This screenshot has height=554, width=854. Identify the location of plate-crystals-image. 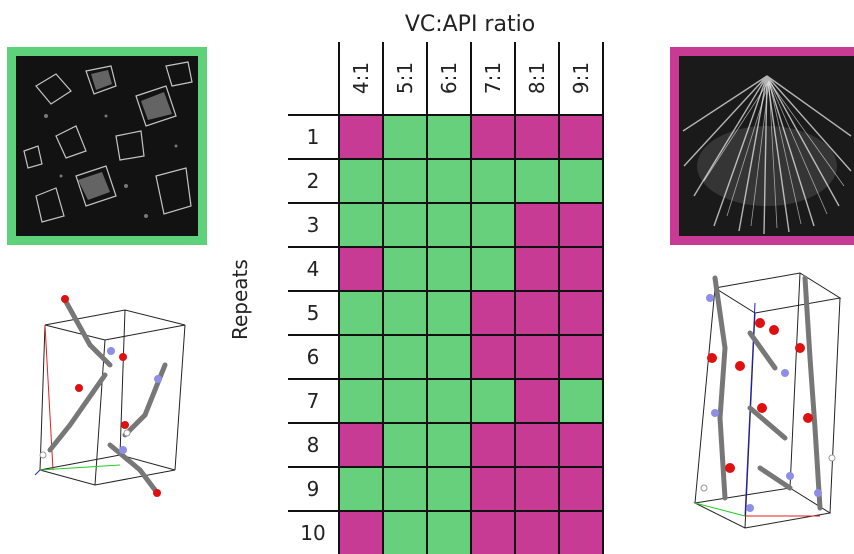
(107, 146).